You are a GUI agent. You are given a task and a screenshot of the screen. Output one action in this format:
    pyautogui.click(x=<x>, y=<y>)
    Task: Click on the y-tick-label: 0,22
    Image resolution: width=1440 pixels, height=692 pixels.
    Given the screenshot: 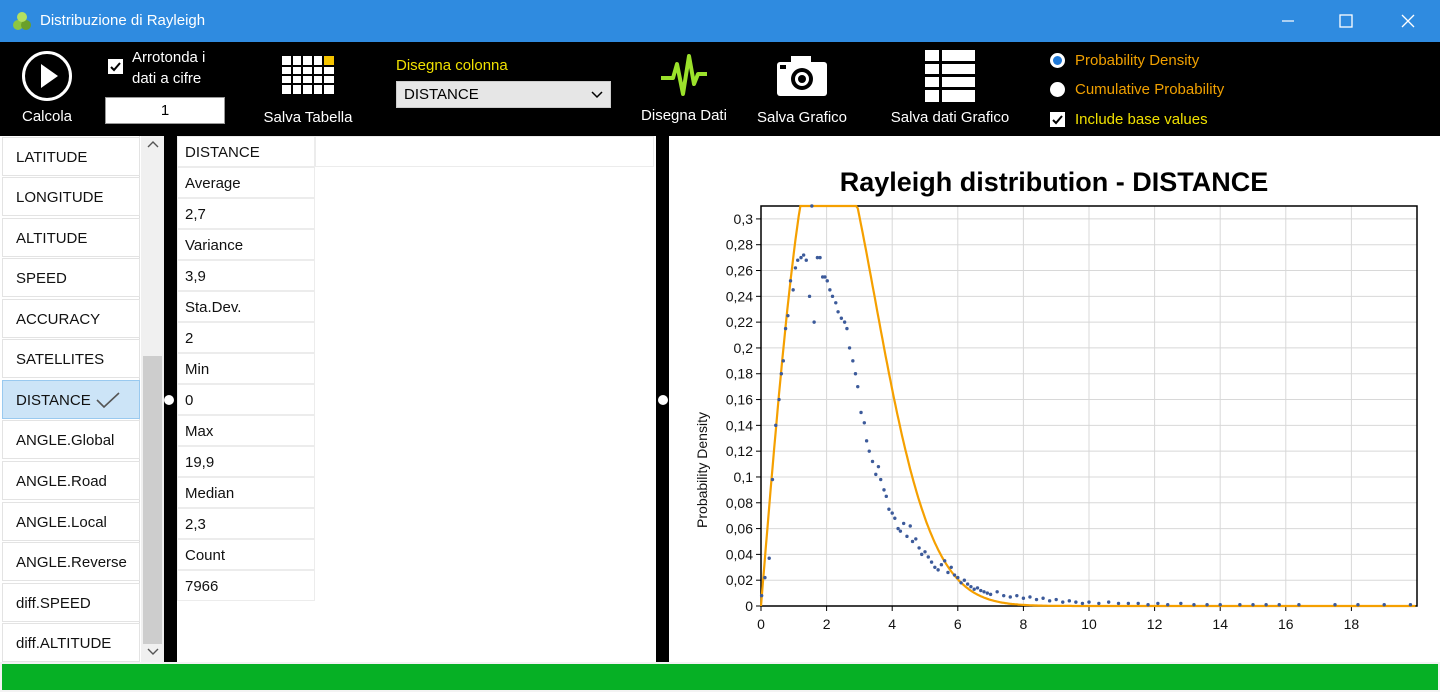 What is the action you would take?
    pyautogui.click(x=739, y=322)
    